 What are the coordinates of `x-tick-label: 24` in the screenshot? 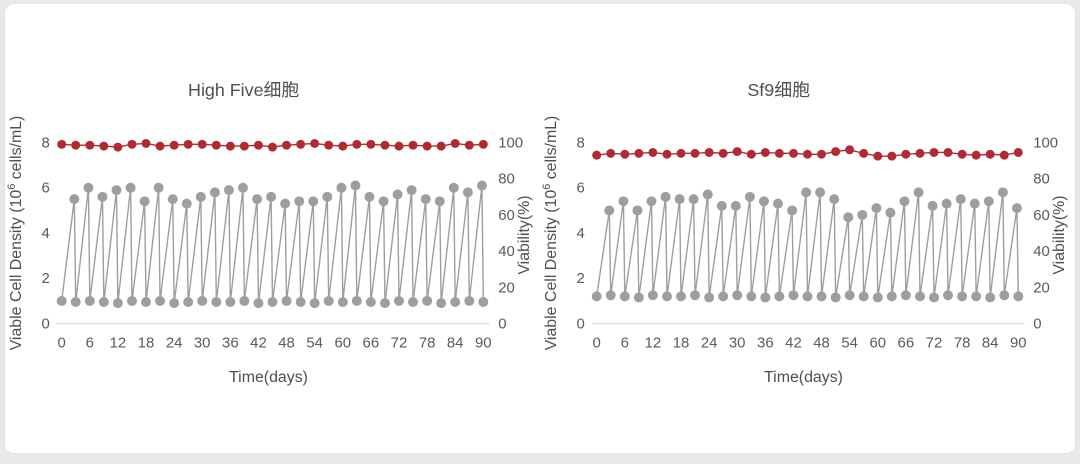 It's located at (174, 343).